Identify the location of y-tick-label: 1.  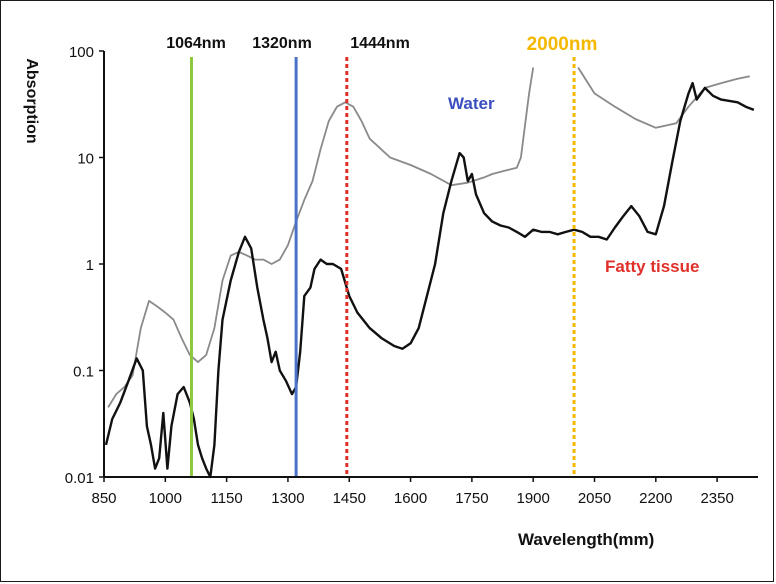
(90, 265).